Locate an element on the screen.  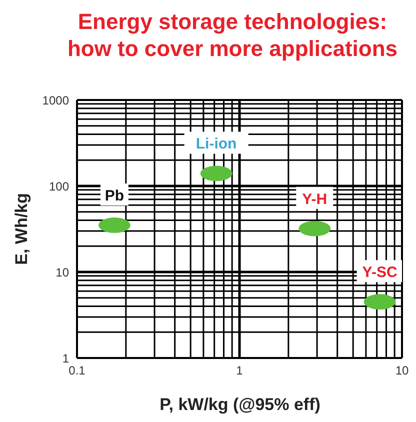
x-tick-label: 10 is located at coordinates (402, 371).